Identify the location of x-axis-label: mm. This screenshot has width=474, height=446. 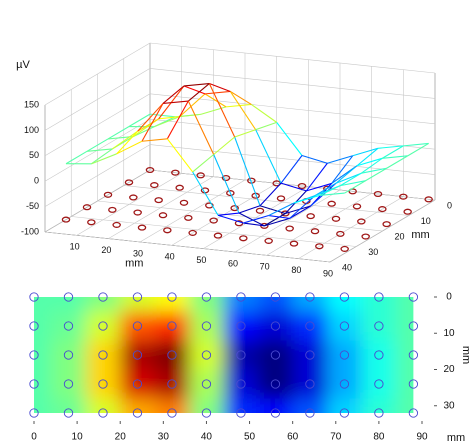
(456, 438).